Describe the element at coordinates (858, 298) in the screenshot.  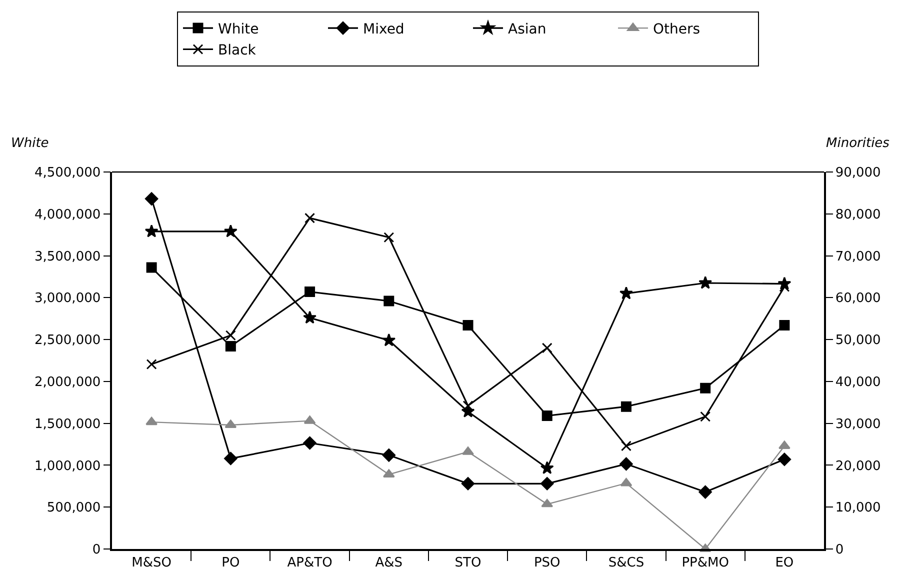
I see `y2-tick-label: 60,000` at that location.